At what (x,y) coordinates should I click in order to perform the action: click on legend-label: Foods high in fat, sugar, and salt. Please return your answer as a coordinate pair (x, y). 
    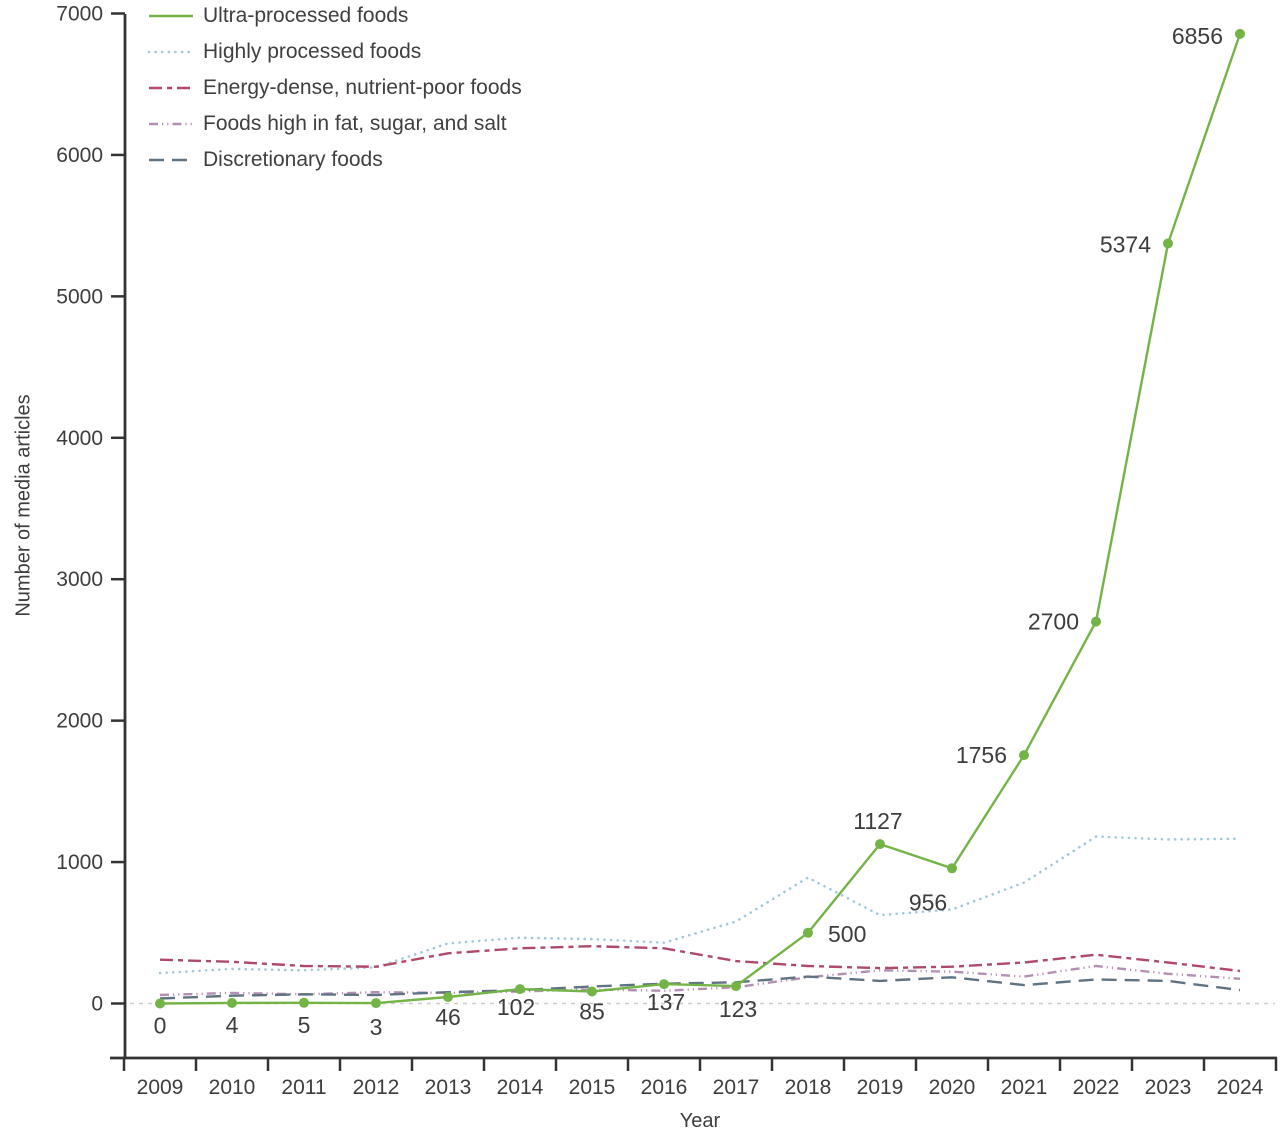
    Looking at the image, I should click on (355, 123).